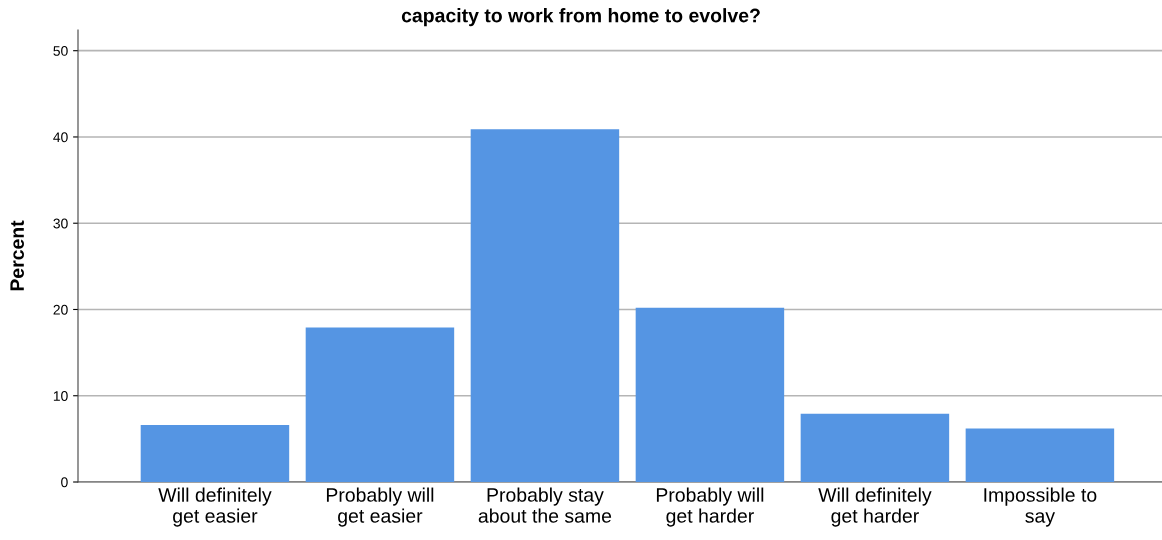 The width and height of the screenshot is (1162, 540). What do you see at coordinates (60, 51) in the screenshot?
I see `y-tick-label: 50` at bounding box center [60, 51].